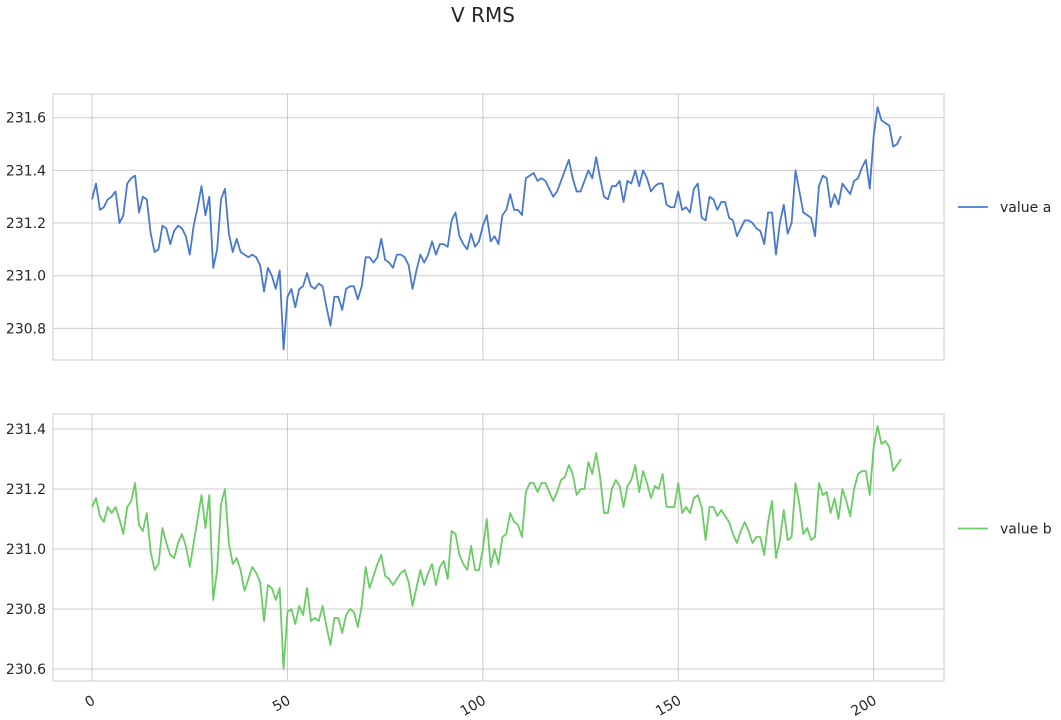 This screenshot has width=1061, height=720. Describe the element at coordinates (1026, 530) in the screenshot. I see `legend-label: value b` at that location.